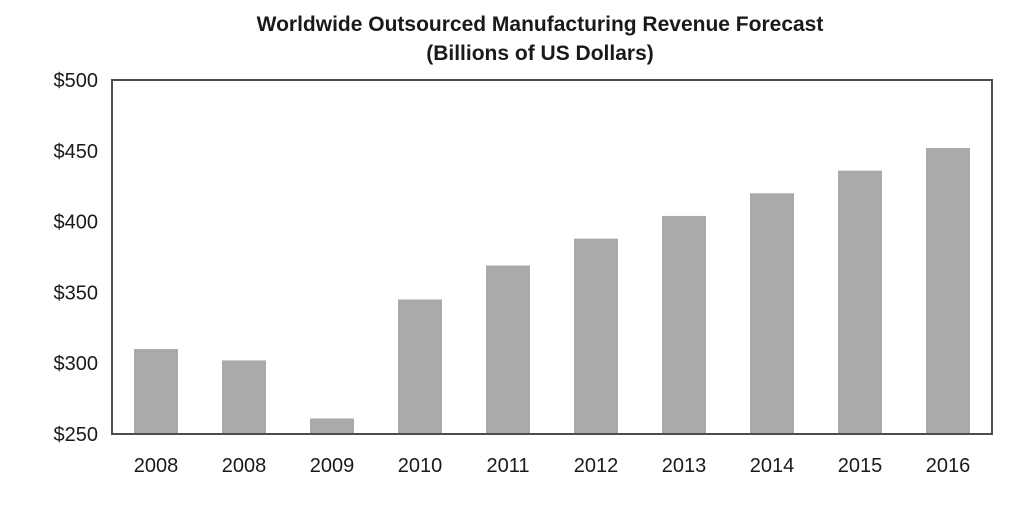 The width and height of the screenshot is (1023, 520). I want to click on chart-subtitle: (Billions of US Dollars), so click(540, 53).